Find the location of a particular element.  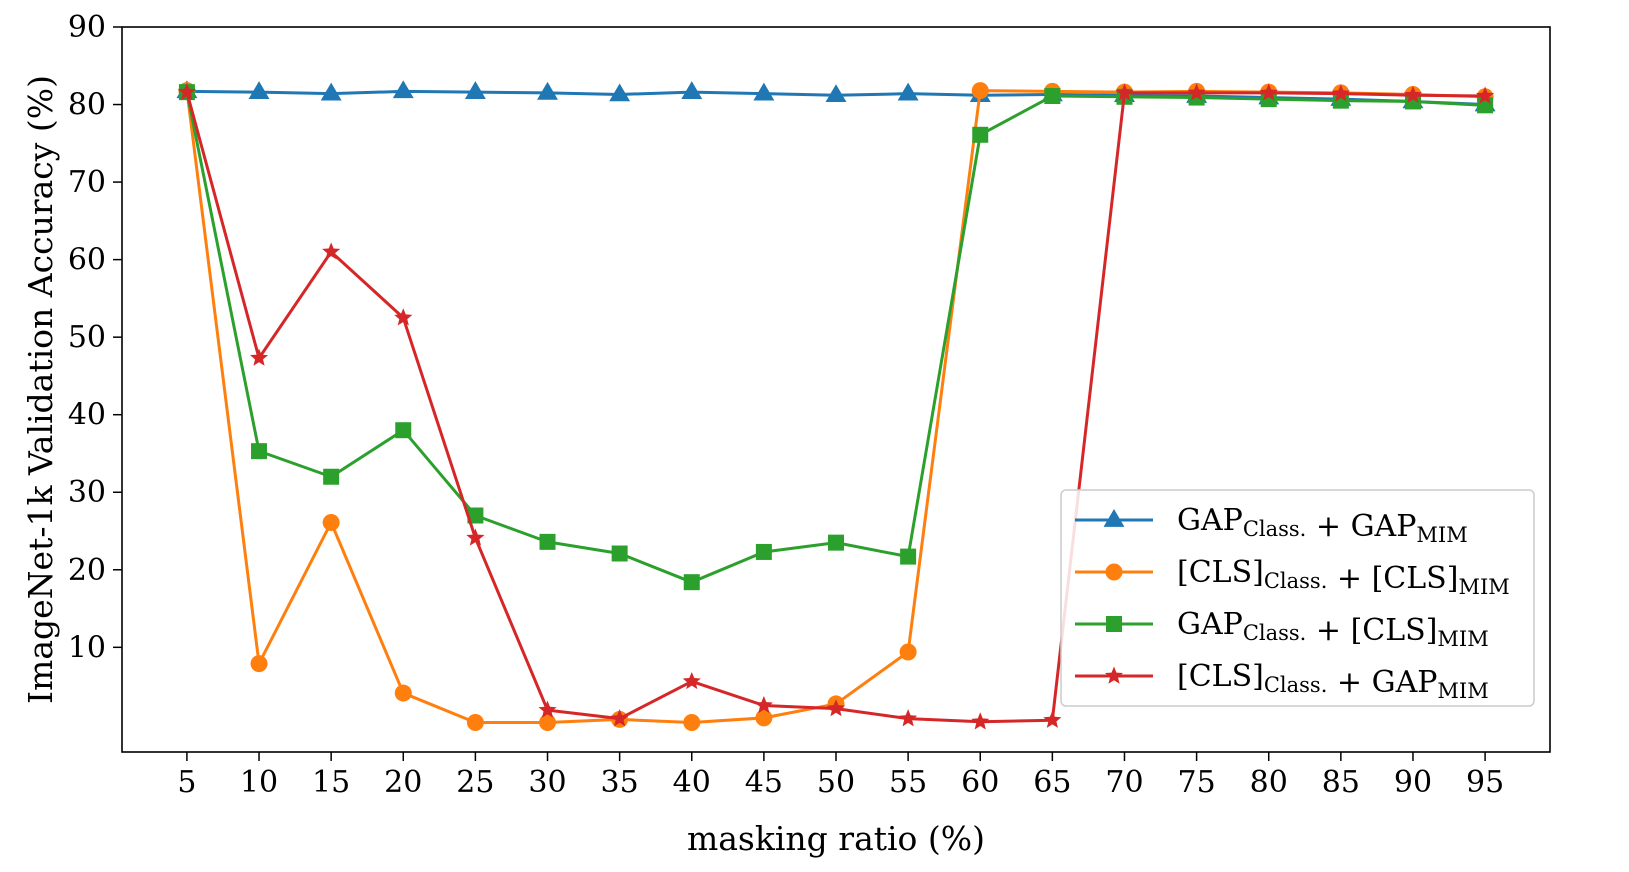

legend-label: GAPClass. + GAPMIM is located at coordinates (1322, 525).